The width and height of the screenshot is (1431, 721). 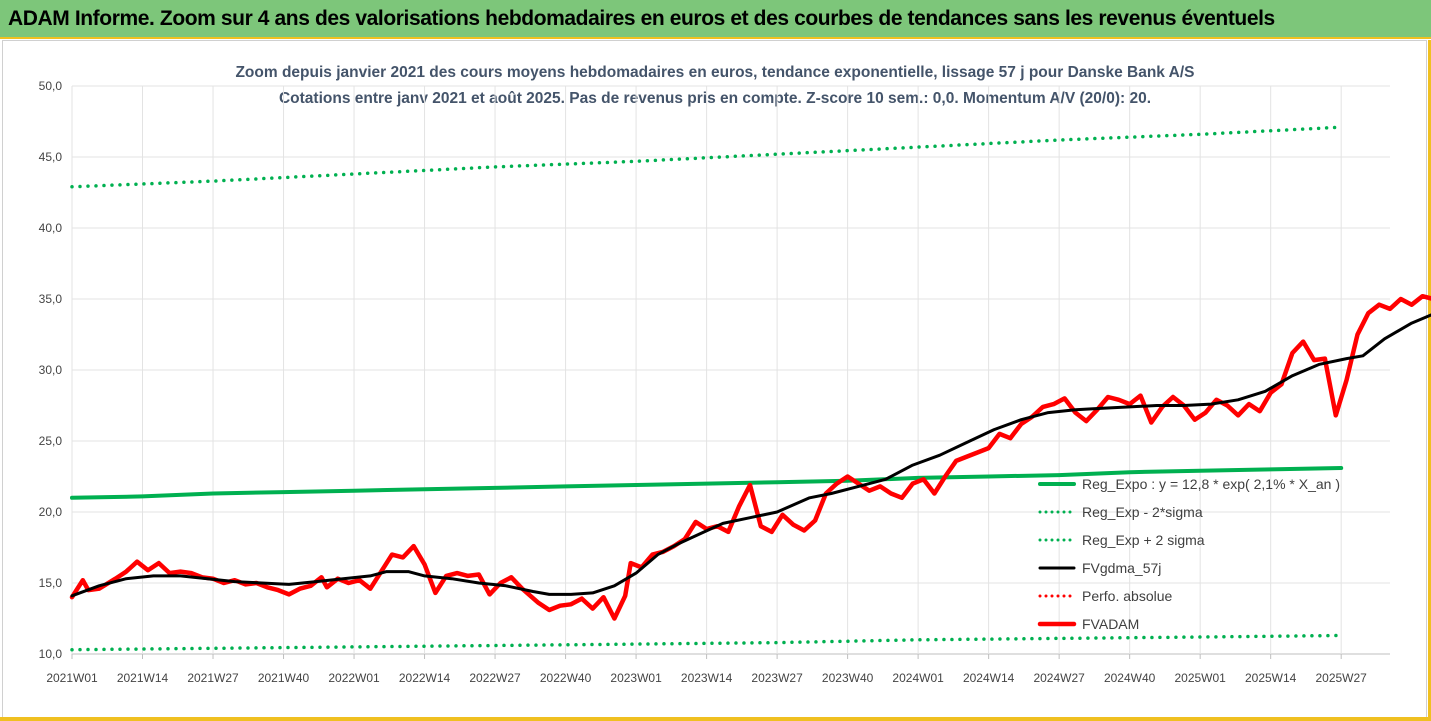 What do you see at coordinates (848, 678) in the screenshot?
I see `x-tick-label: 2023W40` at bounding box center [848, 678].